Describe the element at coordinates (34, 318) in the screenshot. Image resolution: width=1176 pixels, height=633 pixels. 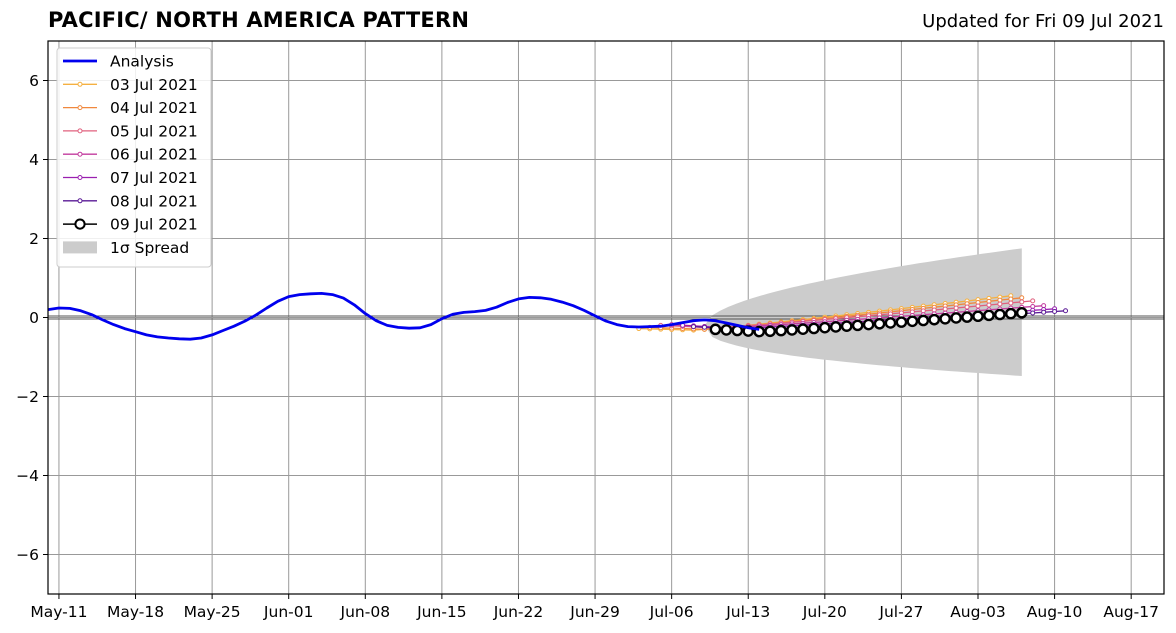
I see `y-tick-label: 0` at that location.